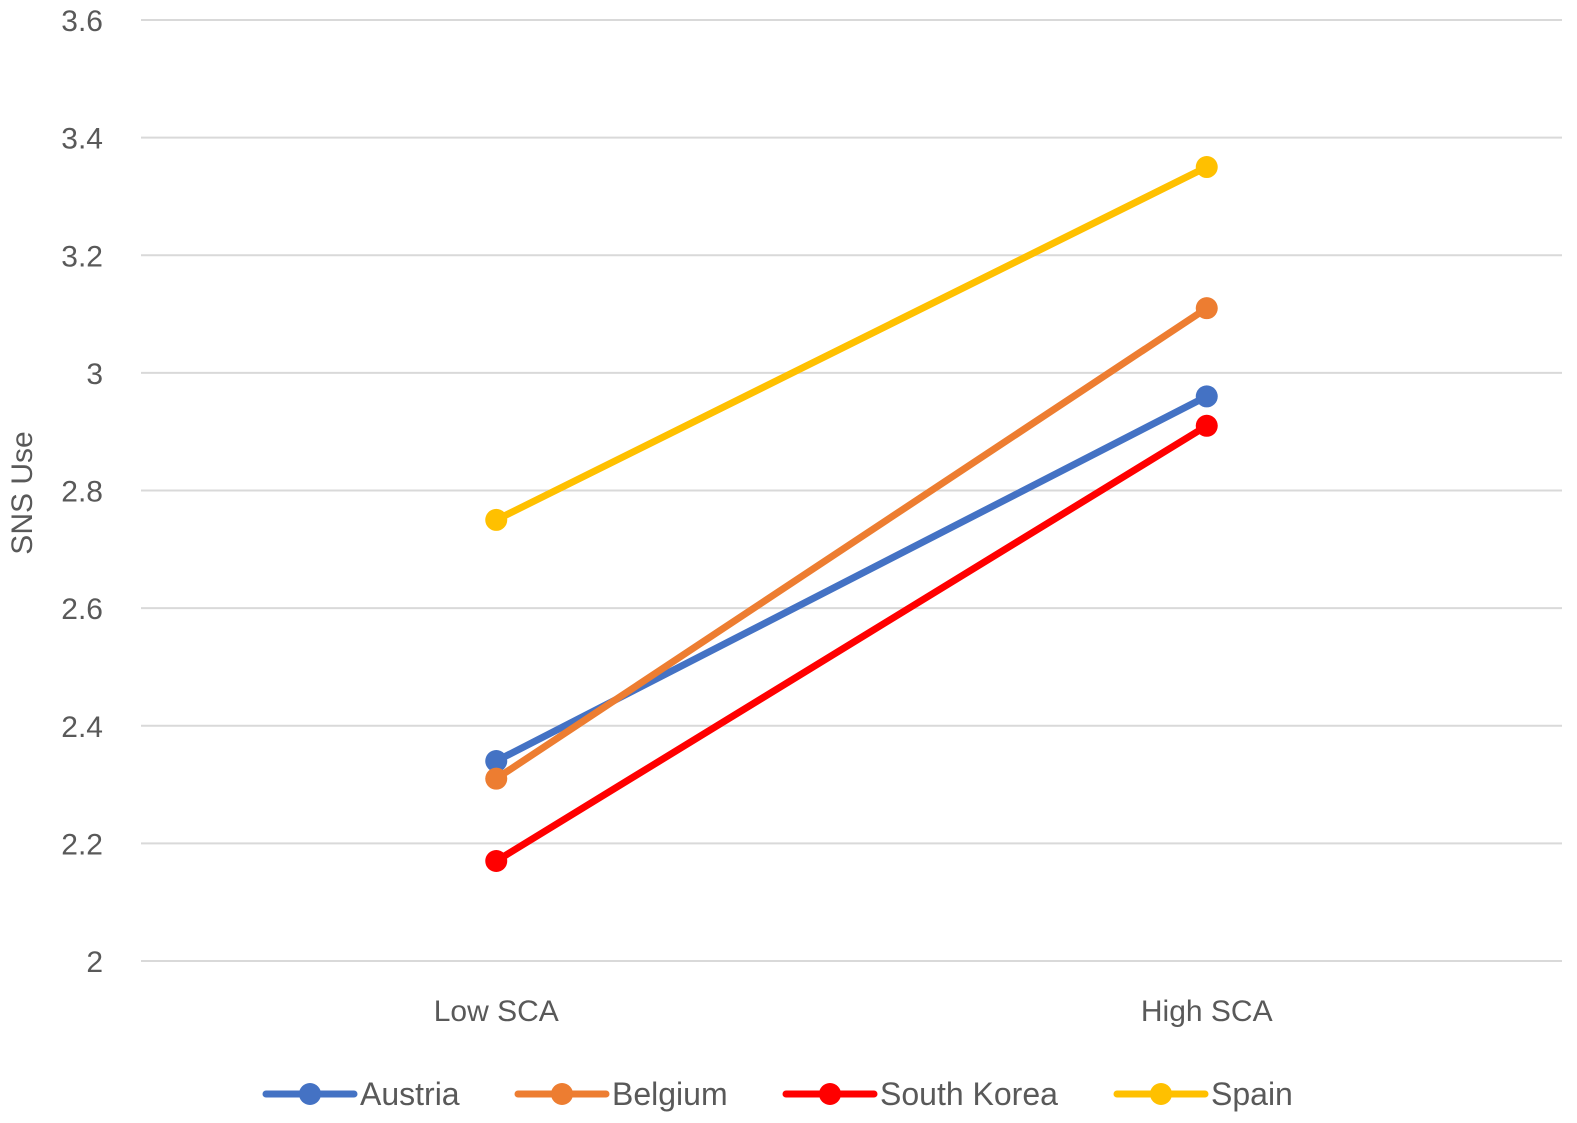 Image resolution: width=1577 pixels, height=1123 pixels. I want to click on y-axis-ticks: 2 2.2 2.4 2.6 2.8 3 3.2 3.4 3.6, so click(82, 492).